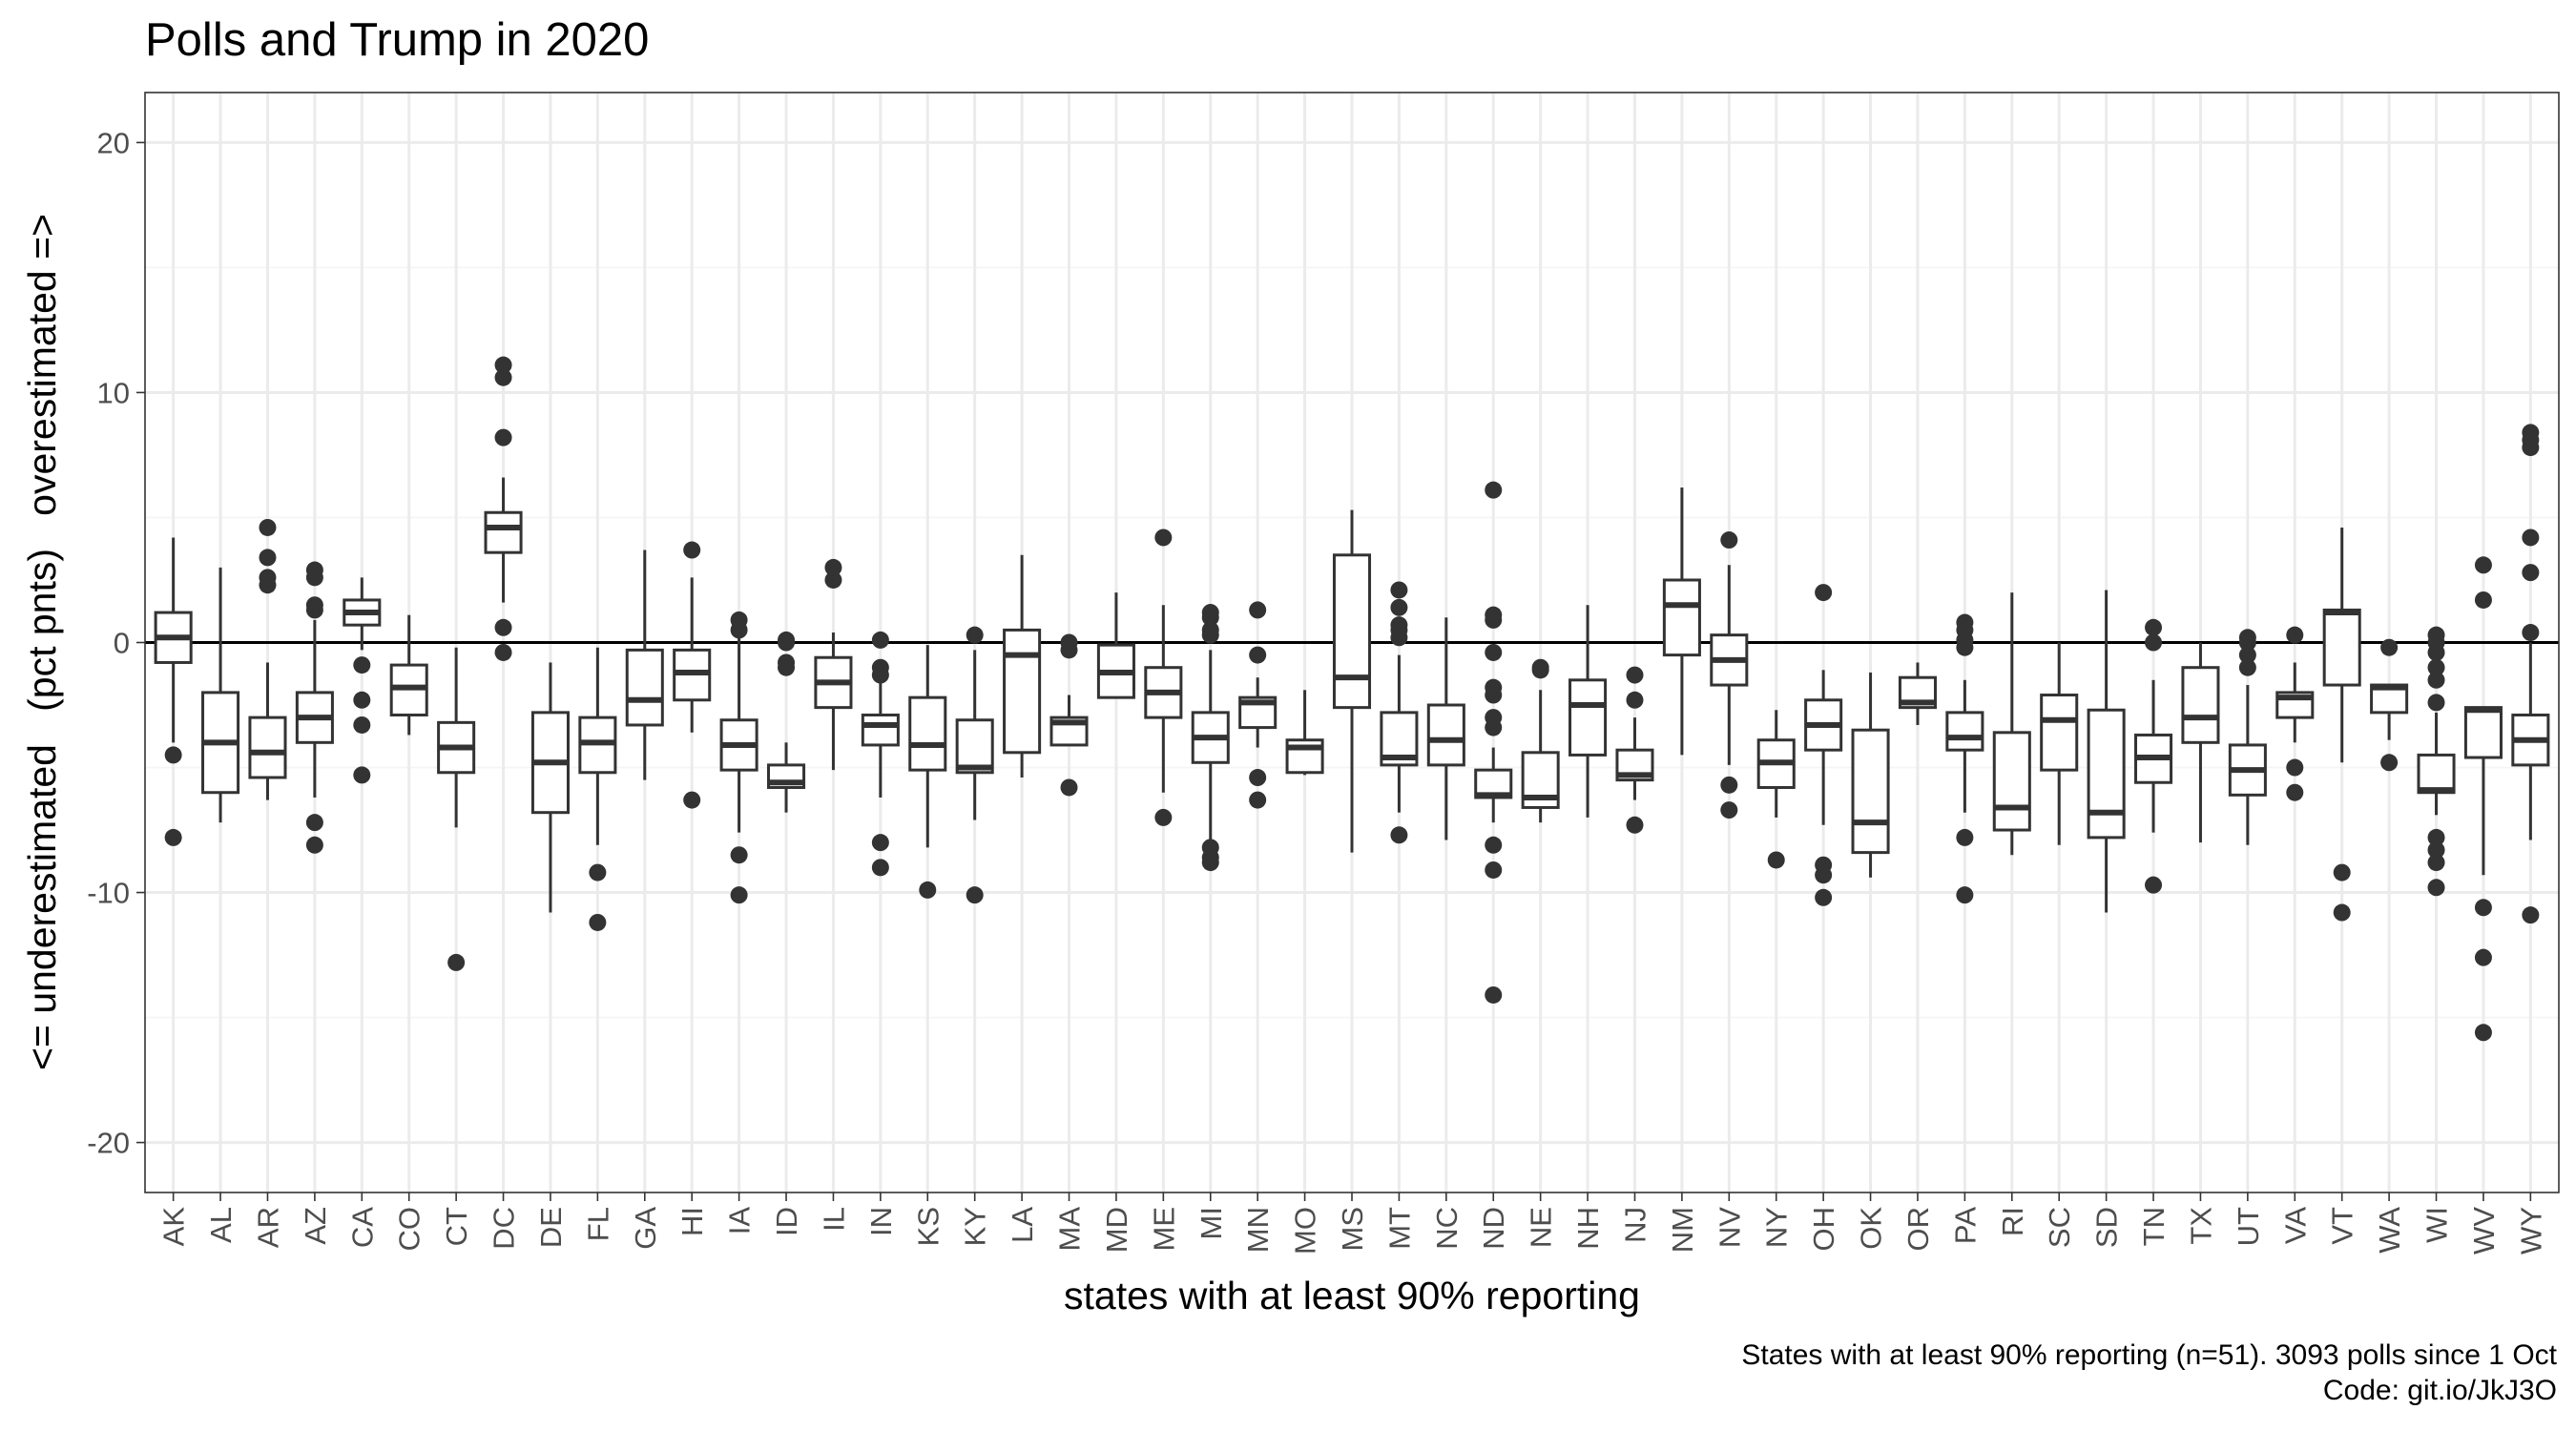 The width and height of the screenshot is (2576, 1431). Describe the element at coordinates (1069, 715) in the screenshot. I see `box-ma` at that location.